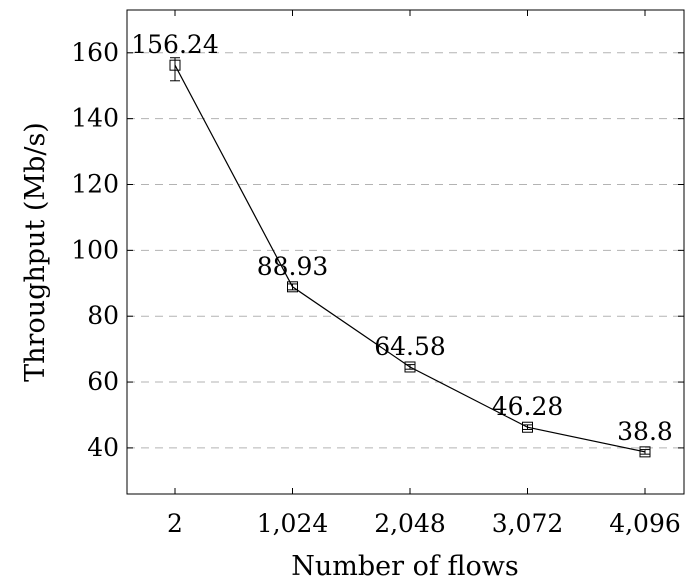  I want to click on y-tick-label: 160, so click(95, 52).